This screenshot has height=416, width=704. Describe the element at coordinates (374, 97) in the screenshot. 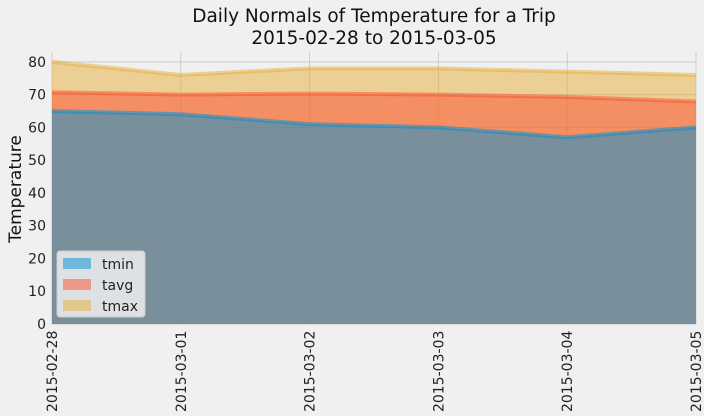

I see `line-tavg` at that location.